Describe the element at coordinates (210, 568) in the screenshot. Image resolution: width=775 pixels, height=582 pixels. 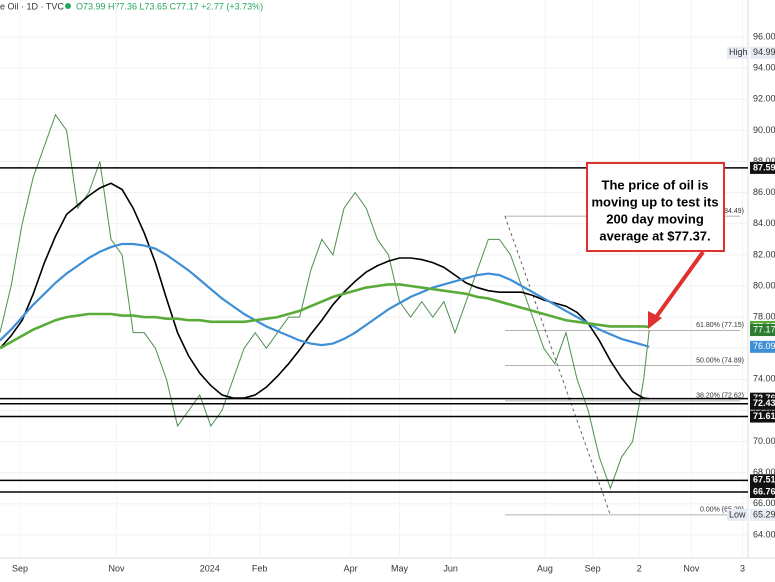
I see `x-tick-label: 2024` at that location.